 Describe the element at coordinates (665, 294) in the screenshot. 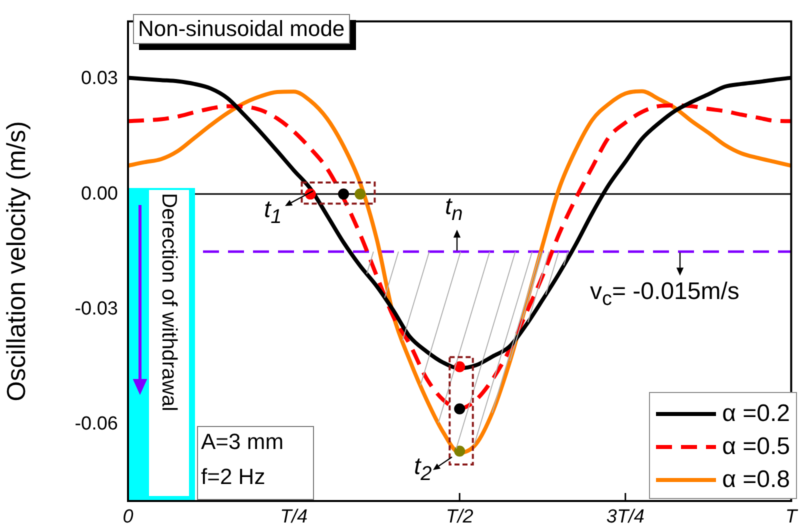

I see `ref-line-label: v$_{c}$= -0.015m/s` at that location.